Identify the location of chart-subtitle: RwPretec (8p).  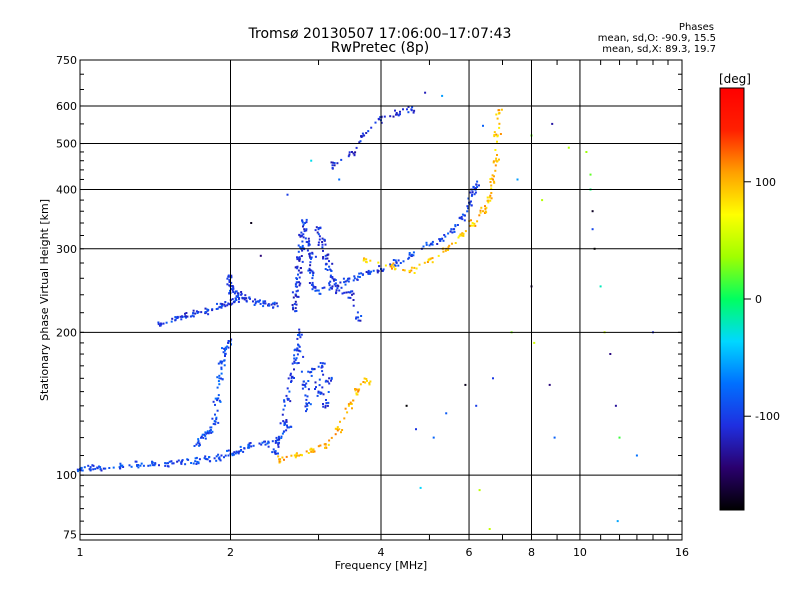
(380, 48).